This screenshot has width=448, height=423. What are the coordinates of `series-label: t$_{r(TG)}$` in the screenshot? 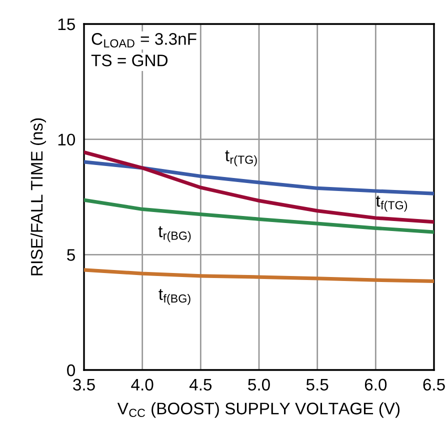 It's located at (241, 158).